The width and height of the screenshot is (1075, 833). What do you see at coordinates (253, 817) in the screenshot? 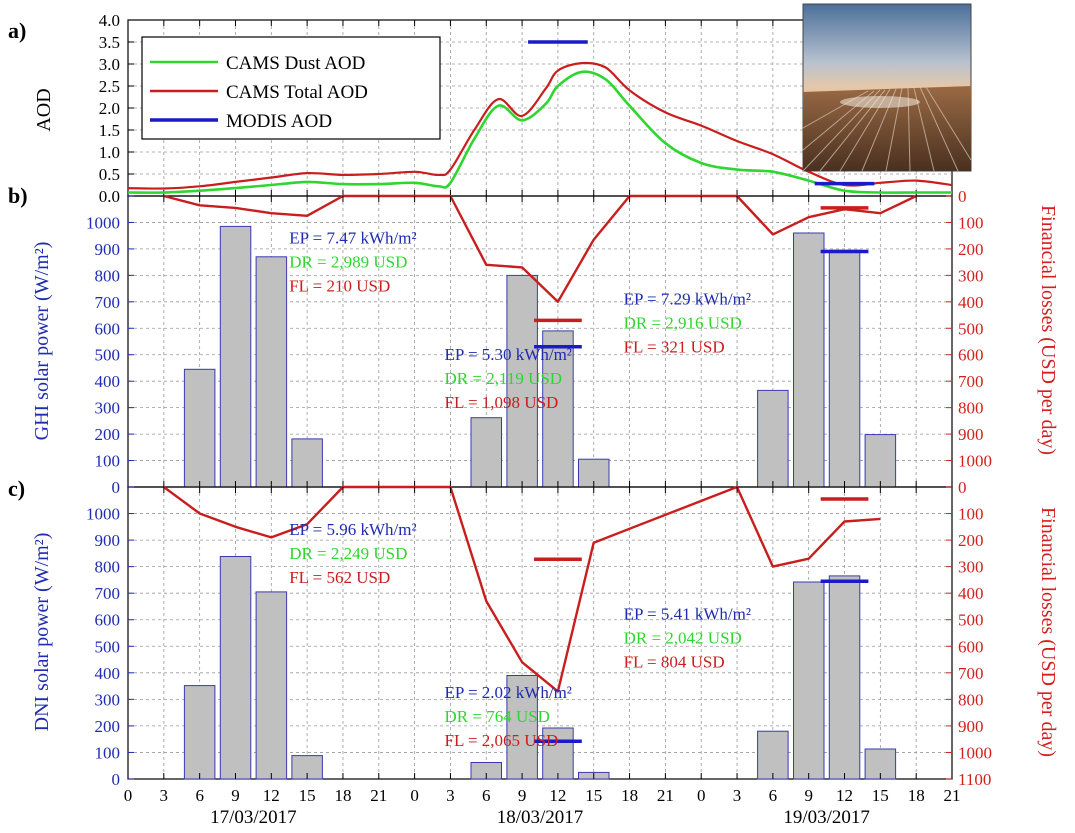
I see `date-label: 17/03/2017` at bounding box center [253, 817].